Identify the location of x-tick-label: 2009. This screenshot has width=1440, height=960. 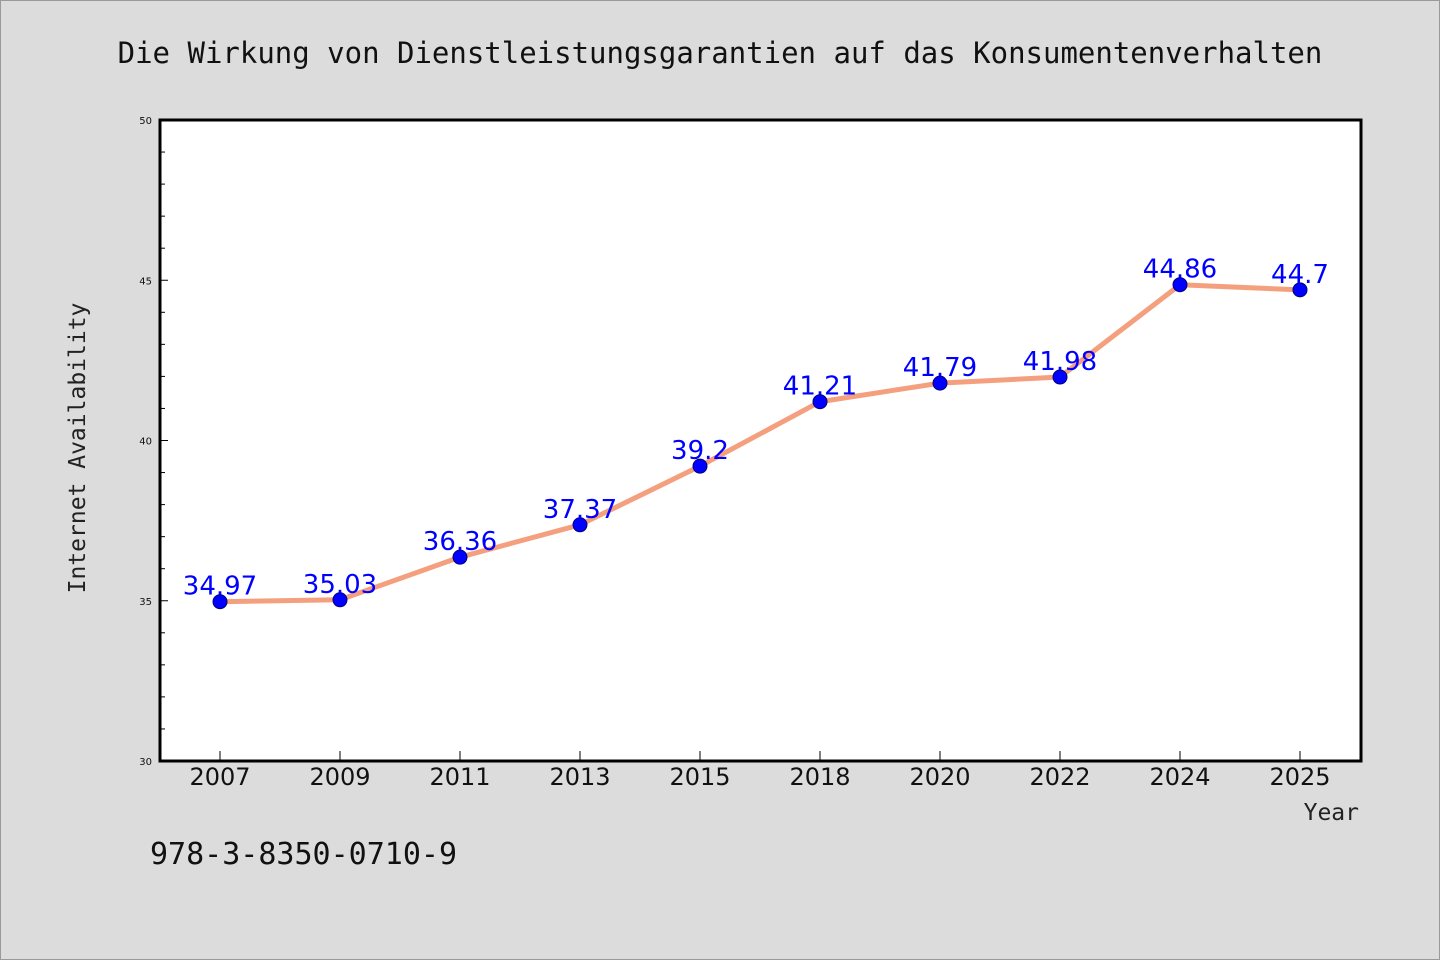
(339, 777).